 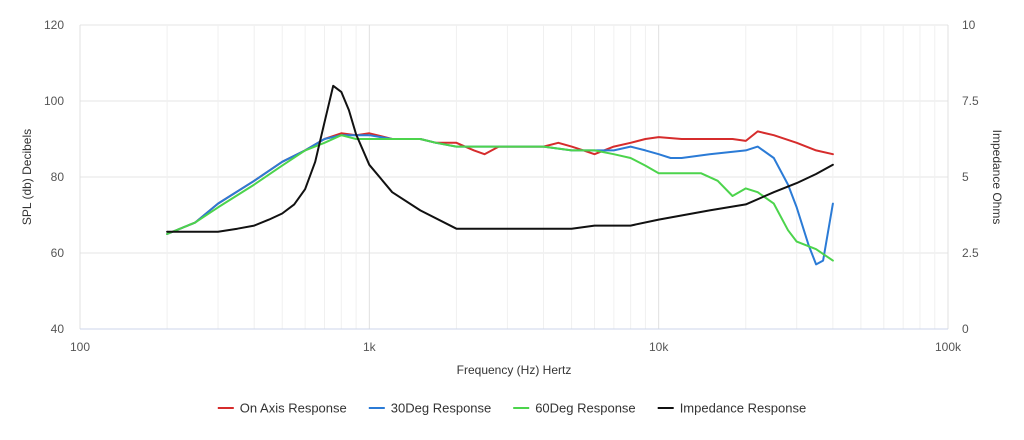 I want to click on y-left-tick-label: 100, so click(x=54, y=101).